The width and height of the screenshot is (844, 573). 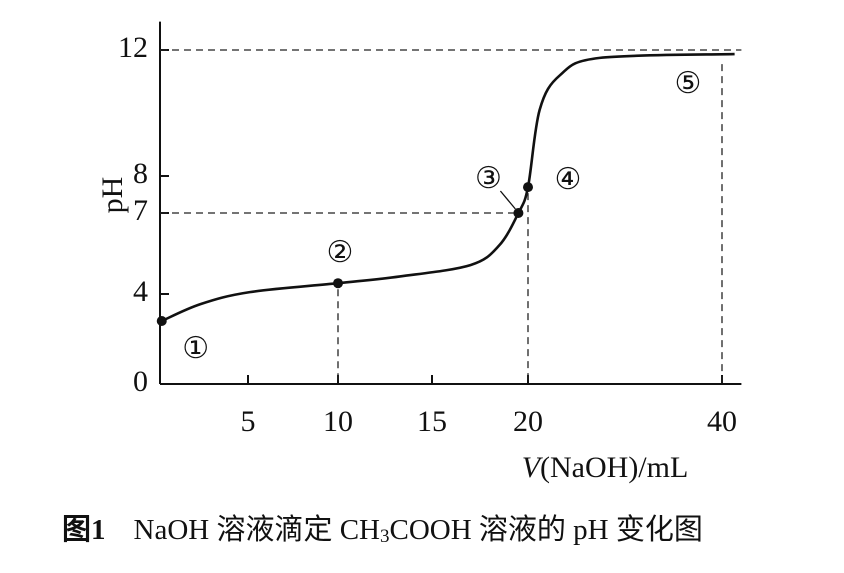 I want to click on x-tick-label: 10, so click(x=338, y=421).